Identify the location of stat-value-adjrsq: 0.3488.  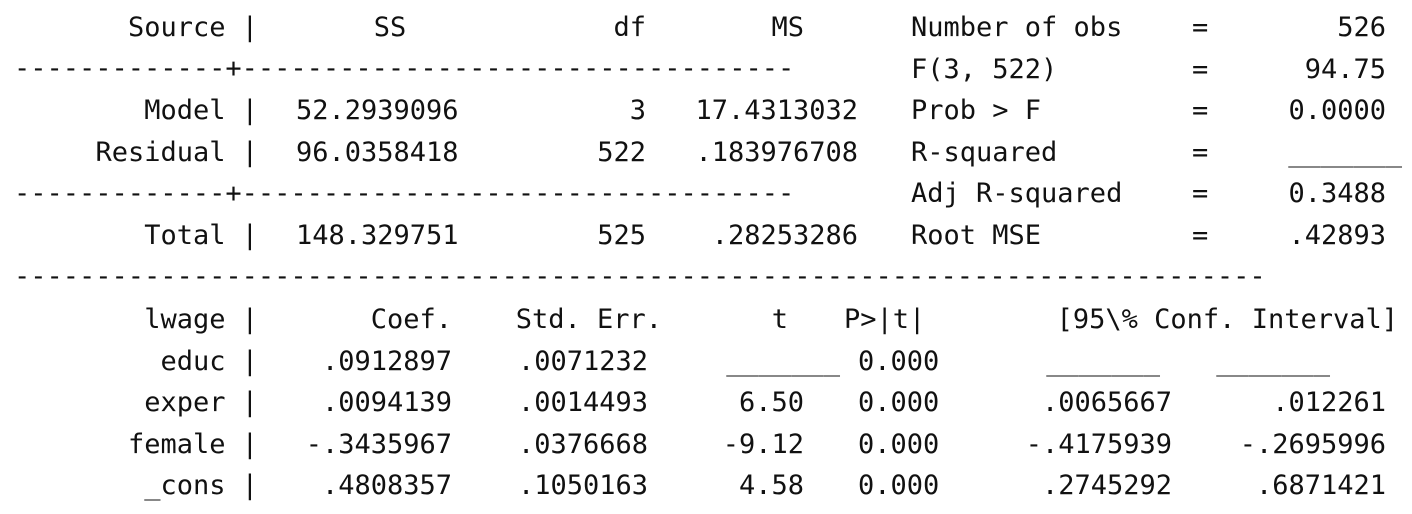
(1337, 193).